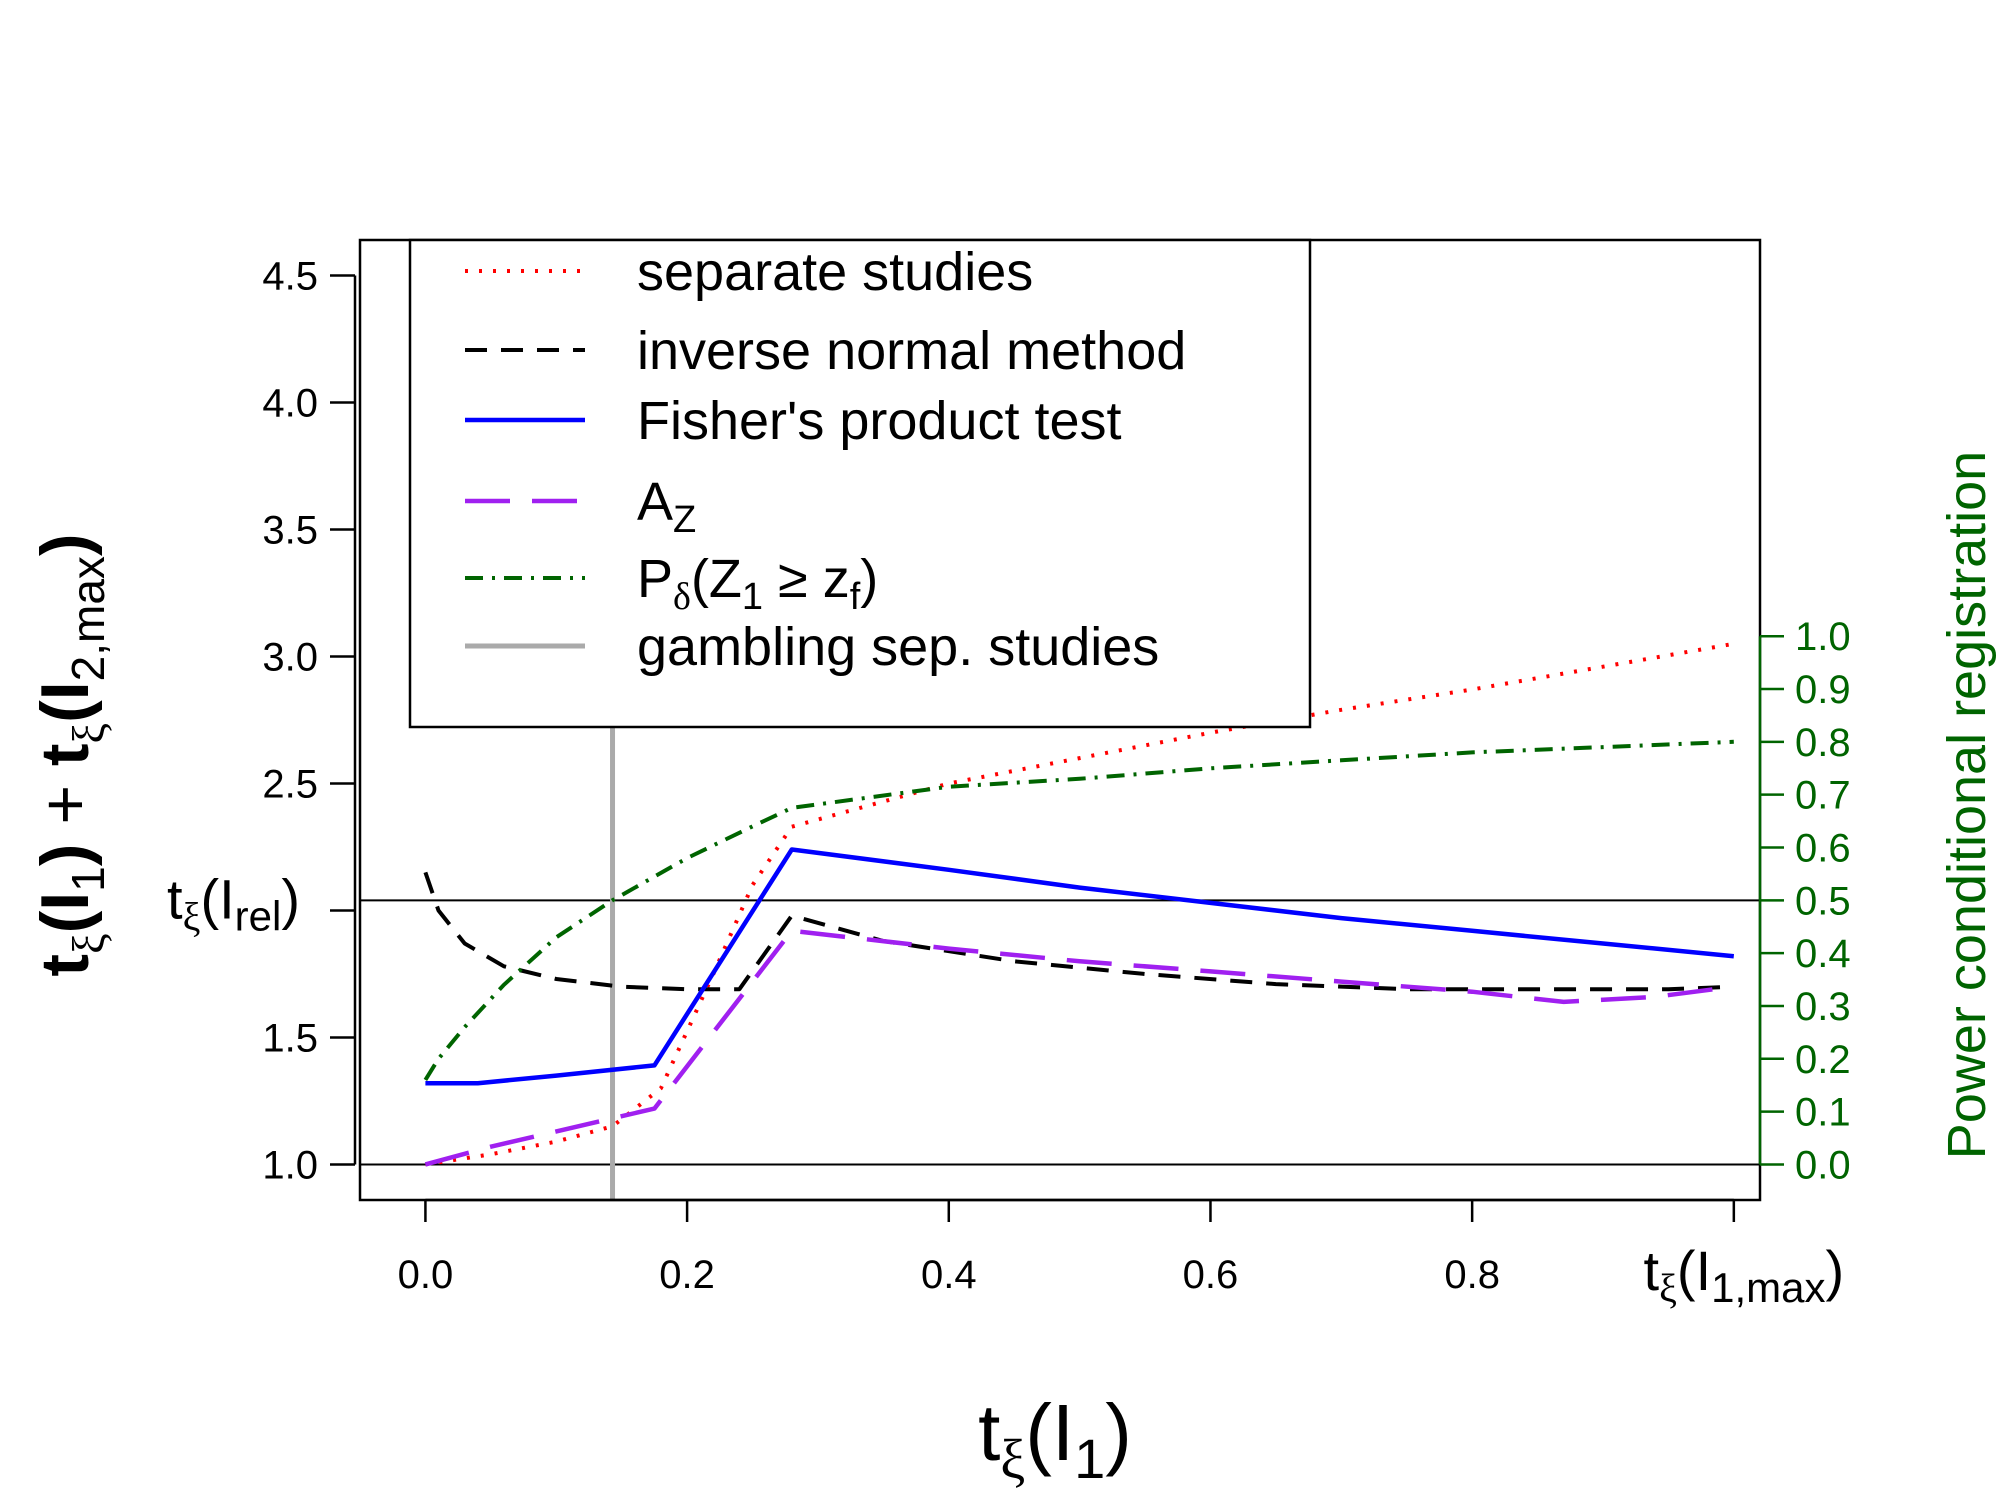 This screenshot has width=2000, height=1500. What do you see at coordinates (290, 784) in the screenshot?
I see `y-tick-label-3: 2.5` at bounding box center [290, 784].